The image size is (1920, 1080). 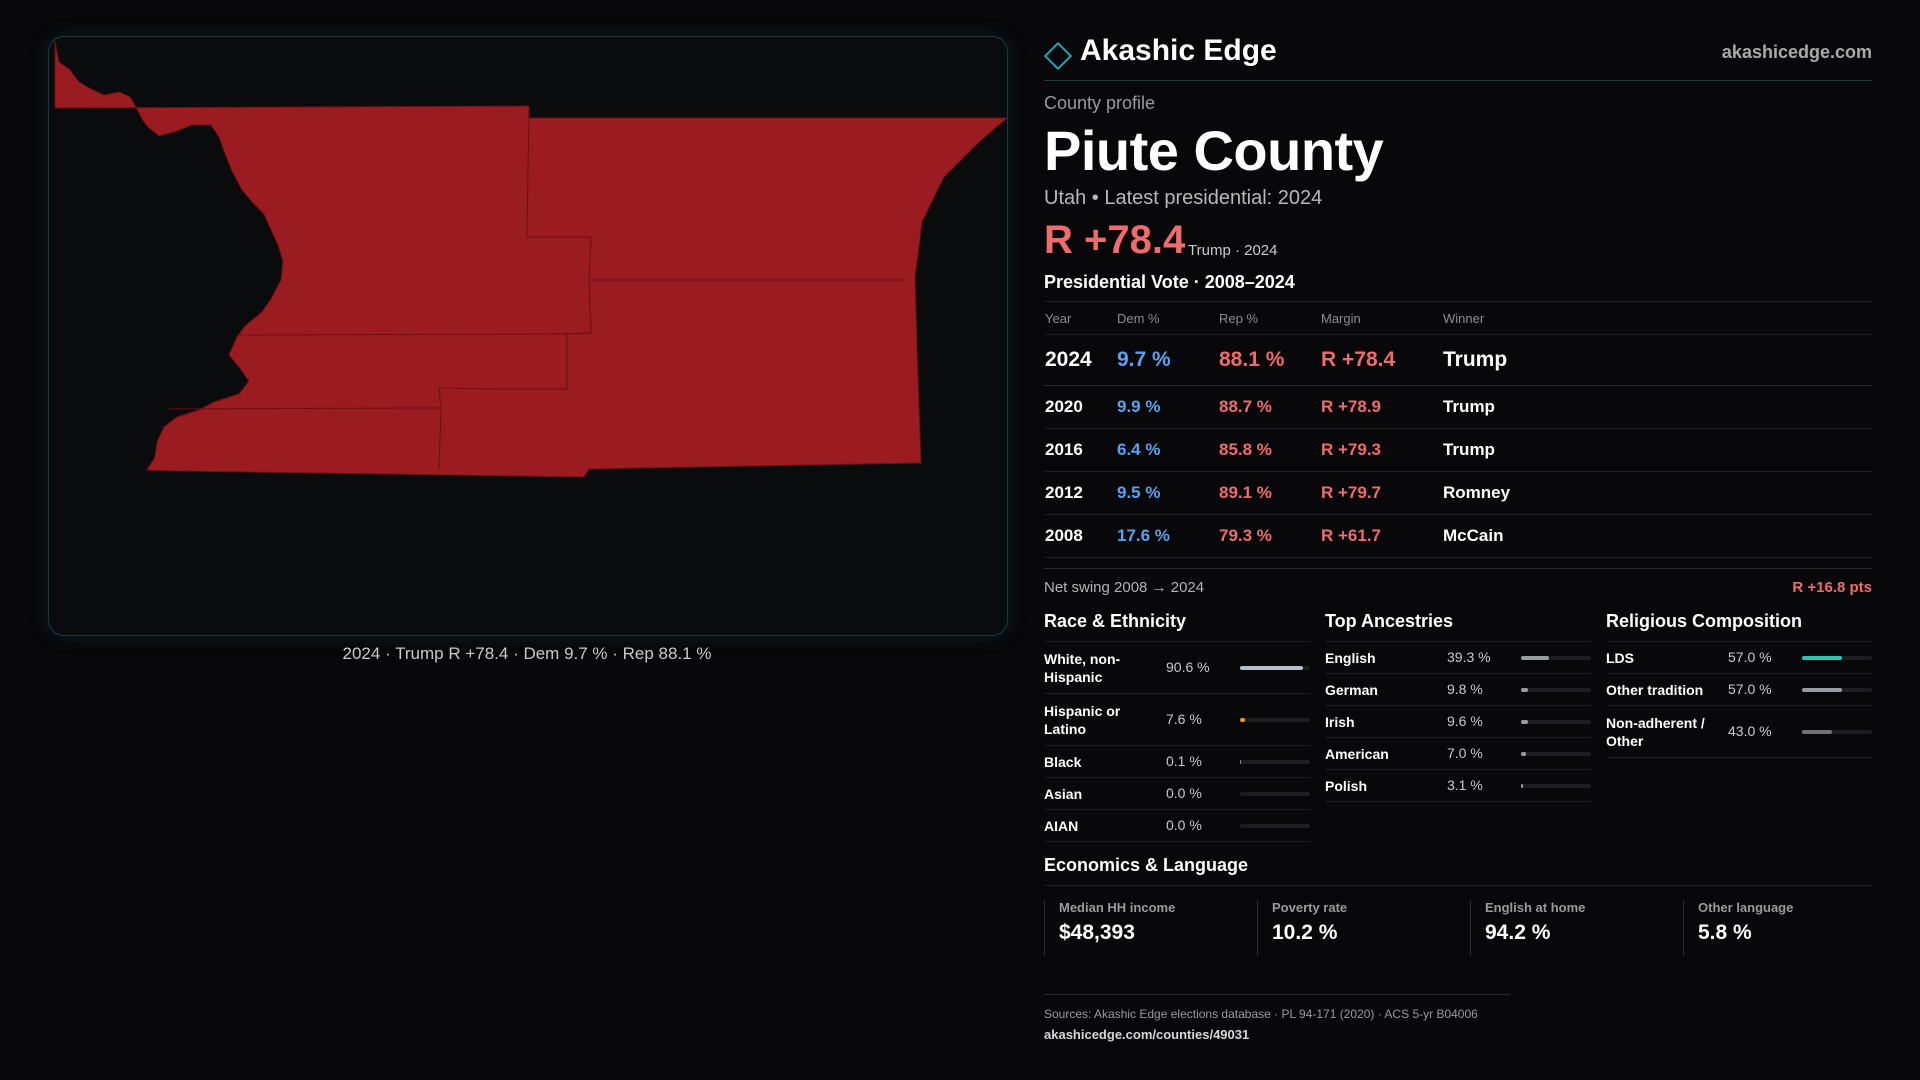 What do you see at coordinates (1143, 928) in the screenshot?
I see `econ-stat: Median HH income $48,393` at bounding box center [1143, 928].